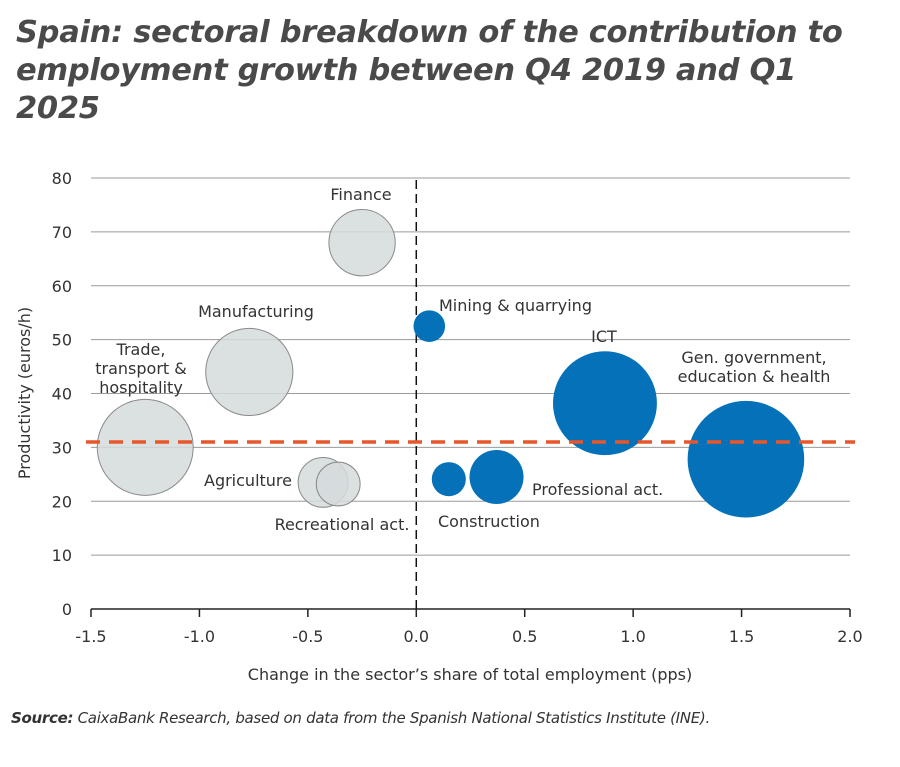 The image size is (900, 767). Describe the element at coordinates (90, 636) in the screenshot. I see `x-tick-label: -1.5` at that location.